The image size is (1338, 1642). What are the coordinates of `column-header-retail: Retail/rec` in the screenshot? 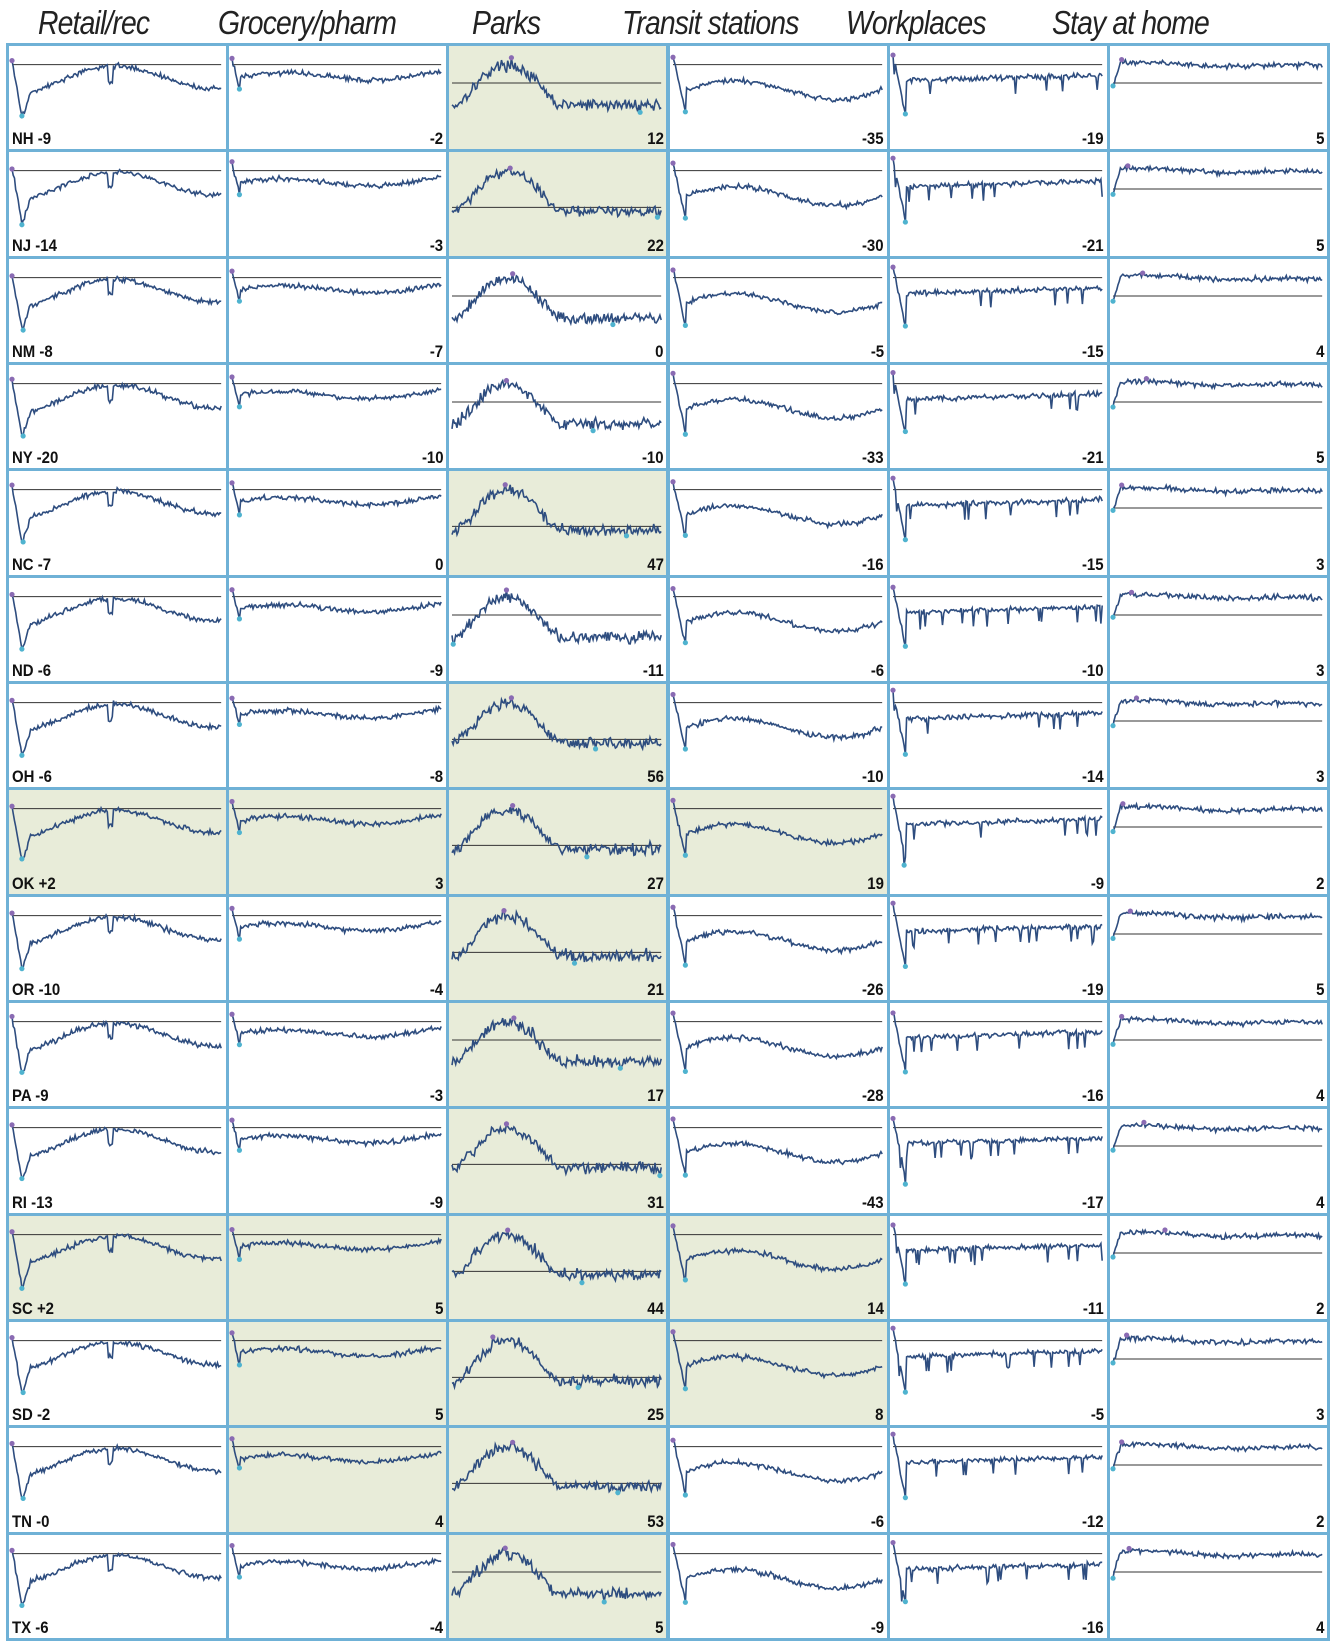 It's located at (94, 22).